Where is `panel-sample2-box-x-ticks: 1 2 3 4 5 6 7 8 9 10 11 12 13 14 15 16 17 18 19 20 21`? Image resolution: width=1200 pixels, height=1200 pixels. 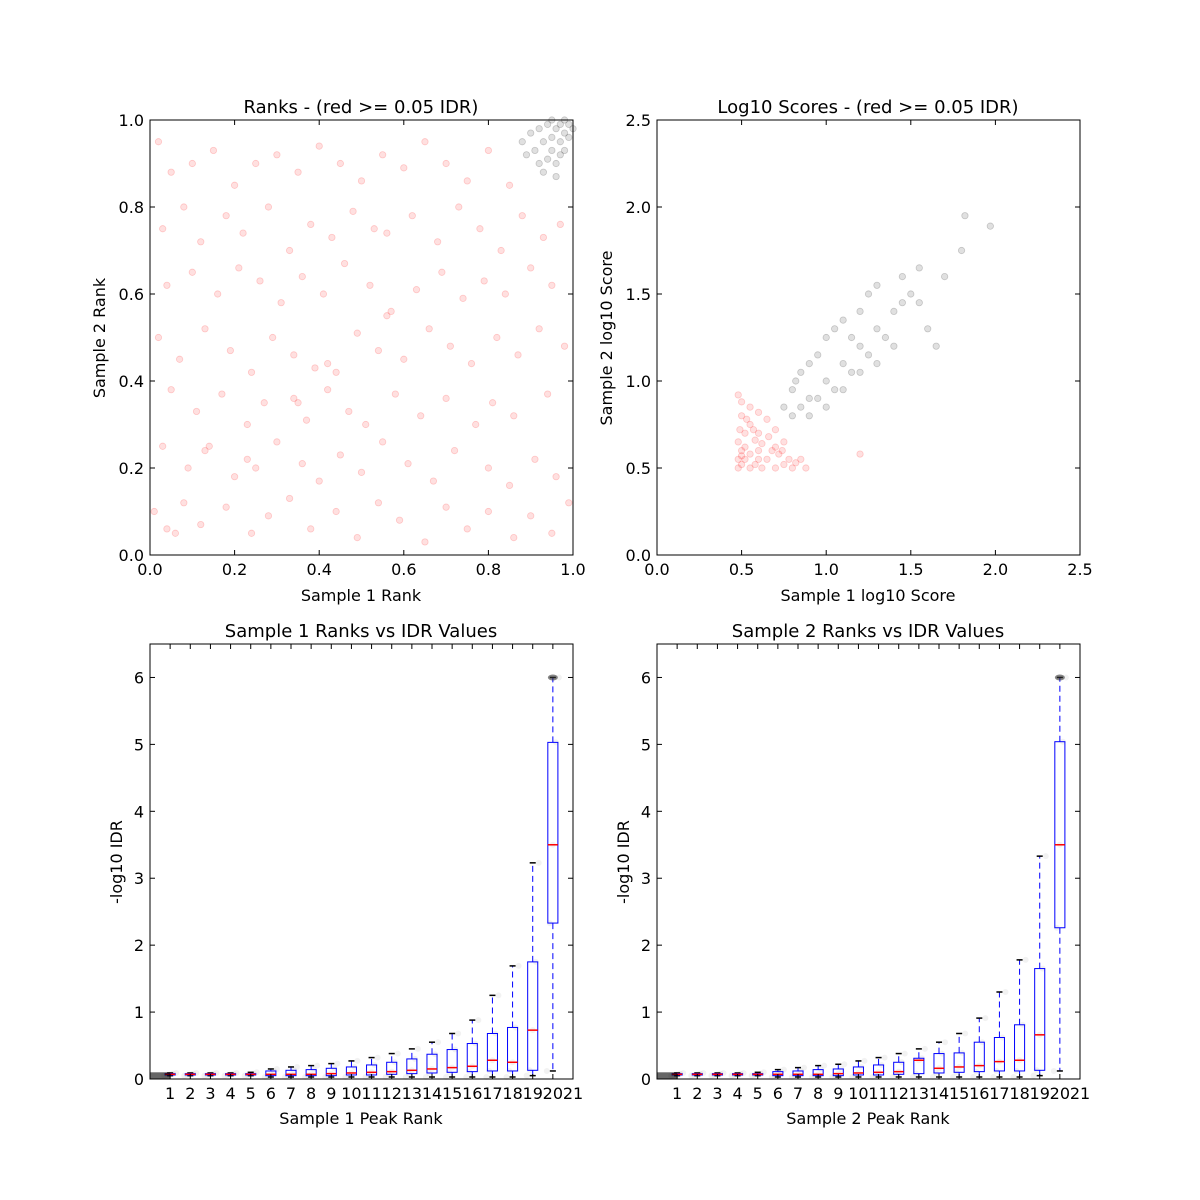
panel-sample2-box-x-ticks: 1 2 3 4 5 6 7 8 9 10 11 12 13 14 15 16 17 18 19 20 21 is located at coordinates (881, 873).